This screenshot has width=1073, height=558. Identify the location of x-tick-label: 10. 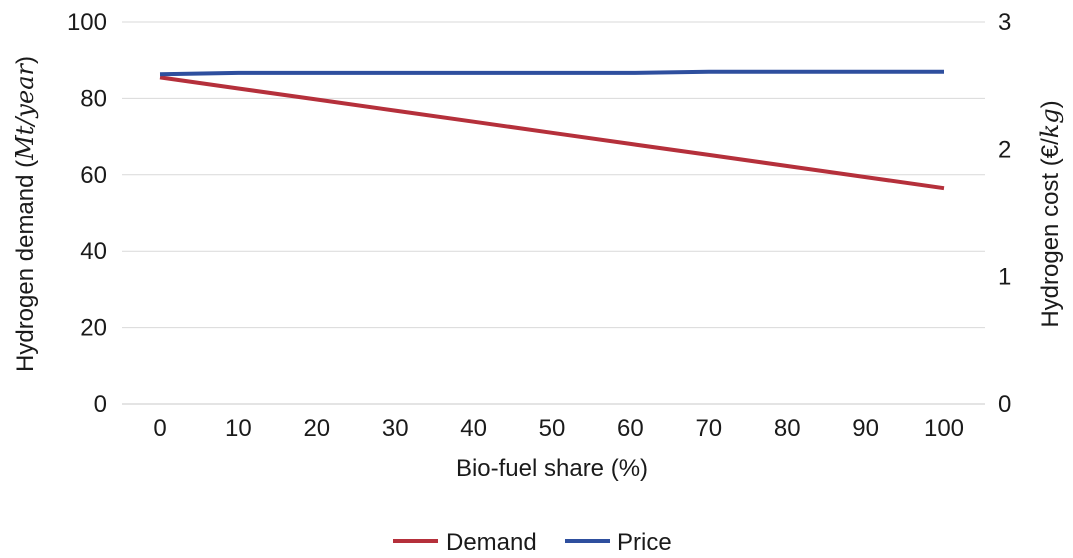
(238, 428).